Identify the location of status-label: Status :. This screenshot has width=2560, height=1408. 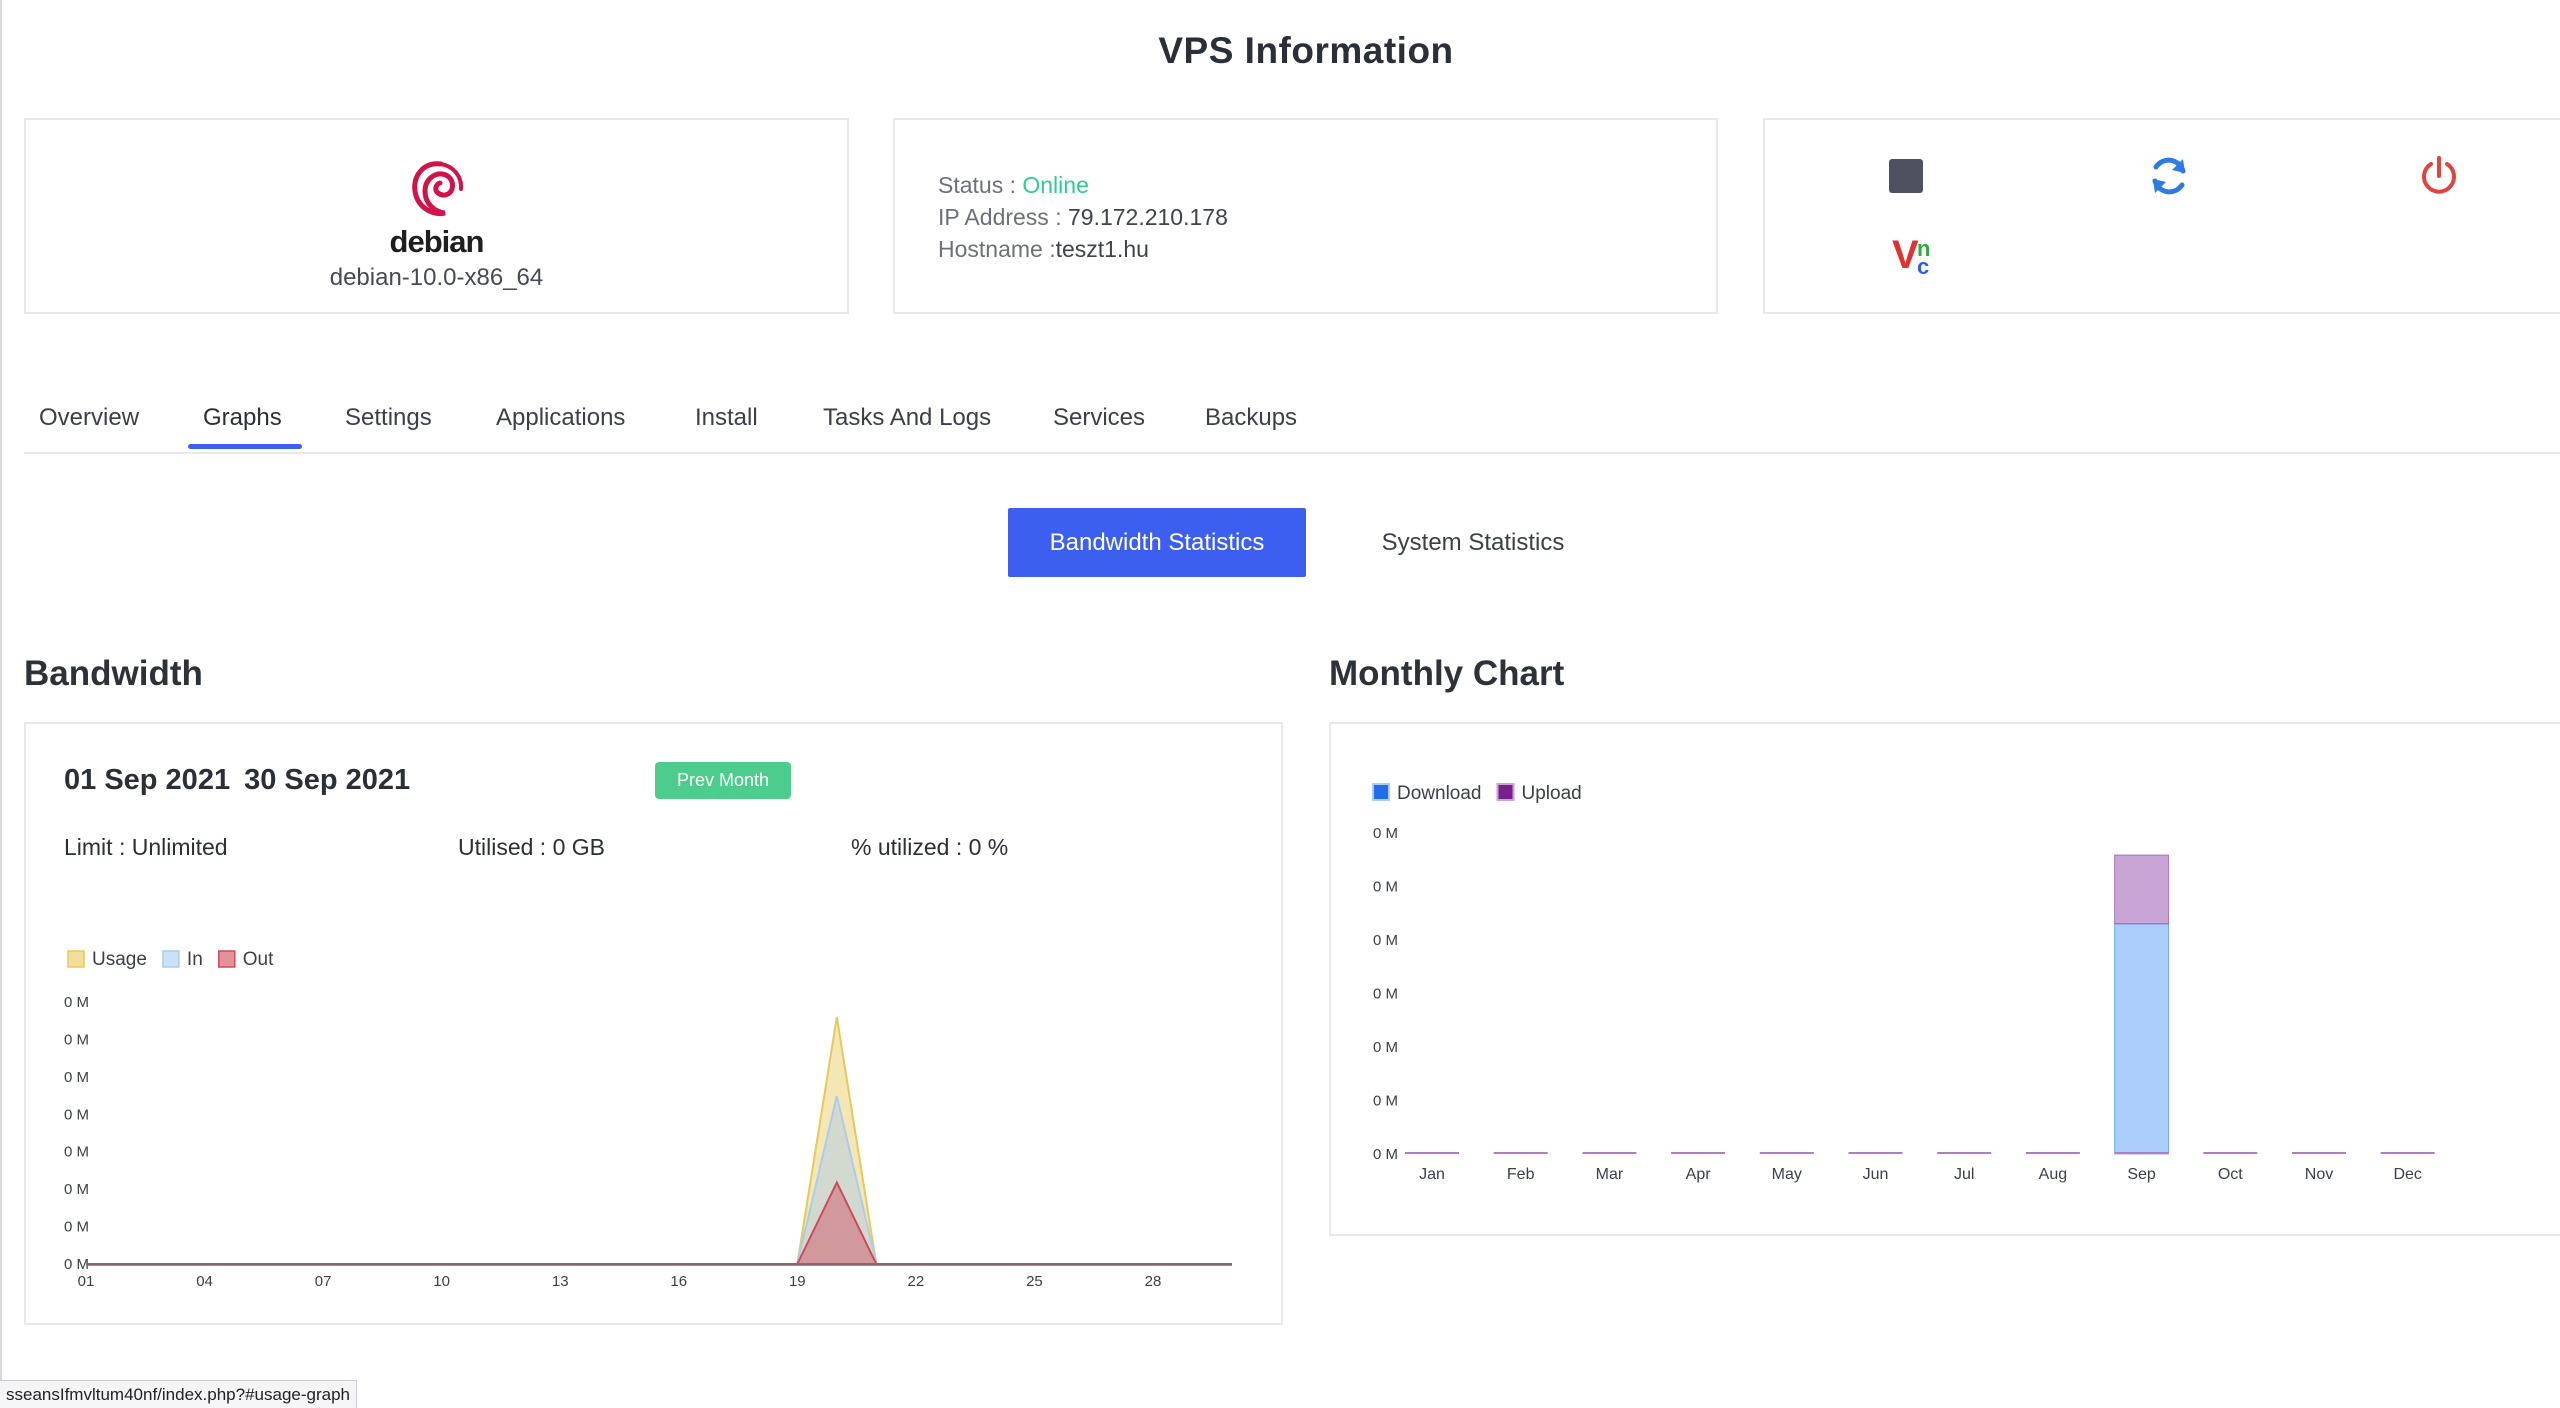
(980, 185).